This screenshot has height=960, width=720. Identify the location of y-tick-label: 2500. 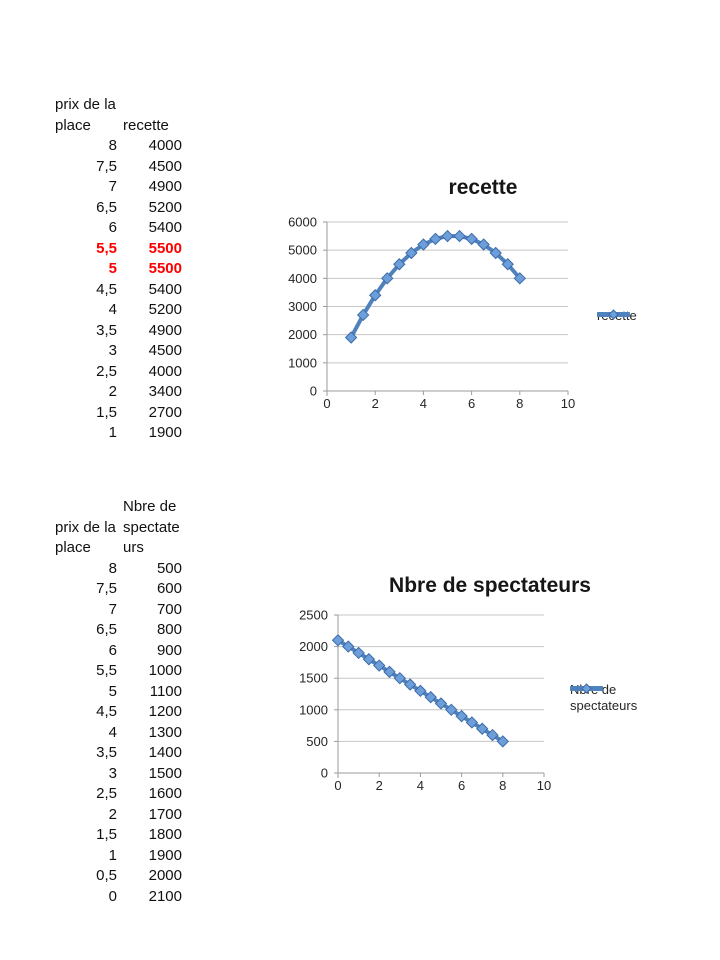
(313, 615).